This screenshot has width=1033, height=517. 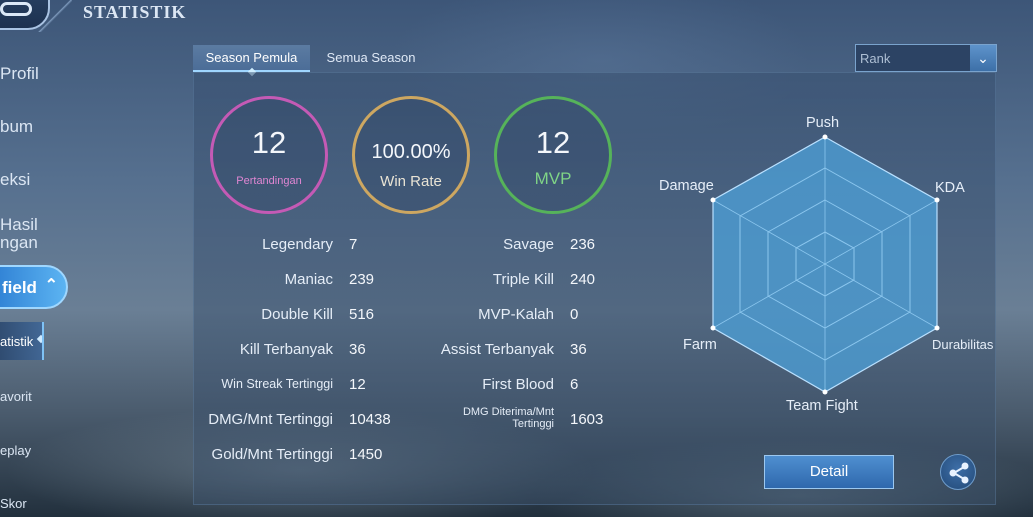 What do you see at coordinates (269, 181) in the screenshot?
I see `matches-label: Pertandingan` at bounding box center [269, 181].